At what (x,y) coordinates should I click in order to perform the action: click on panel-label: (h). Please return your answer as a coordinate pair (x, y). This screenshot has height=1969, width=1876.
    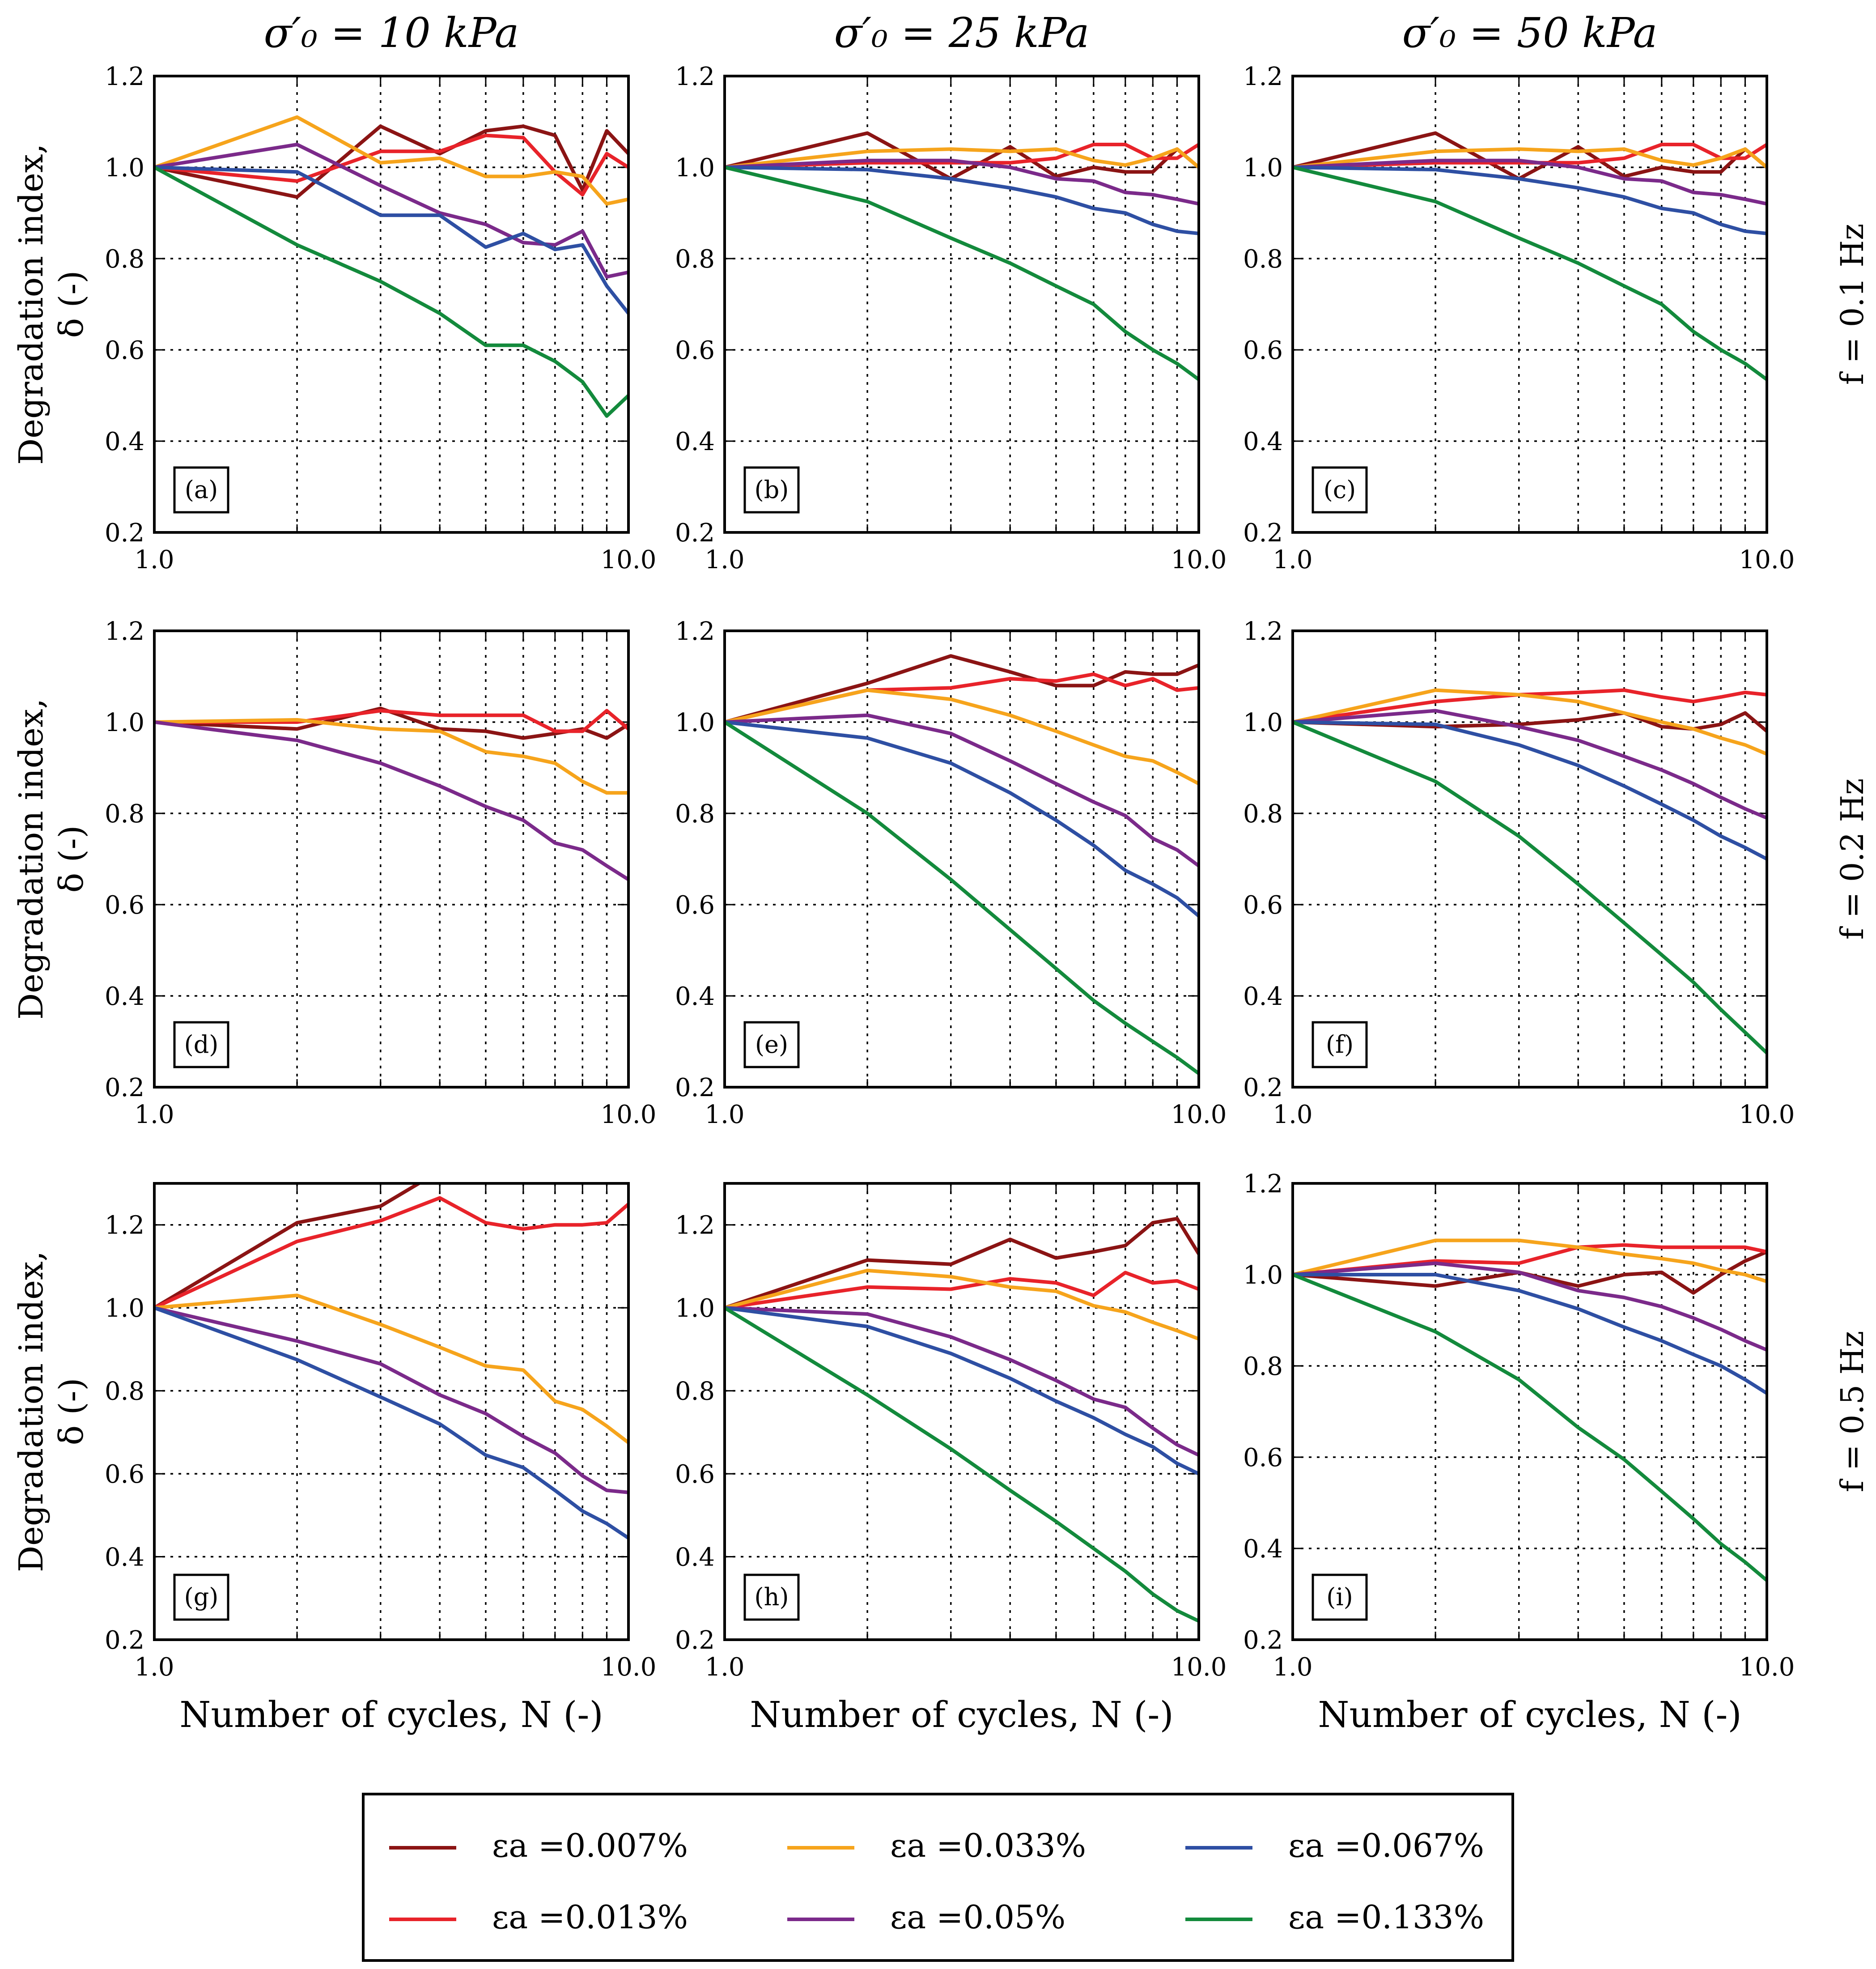
    Looking at the image, I should click on (772, 1597).